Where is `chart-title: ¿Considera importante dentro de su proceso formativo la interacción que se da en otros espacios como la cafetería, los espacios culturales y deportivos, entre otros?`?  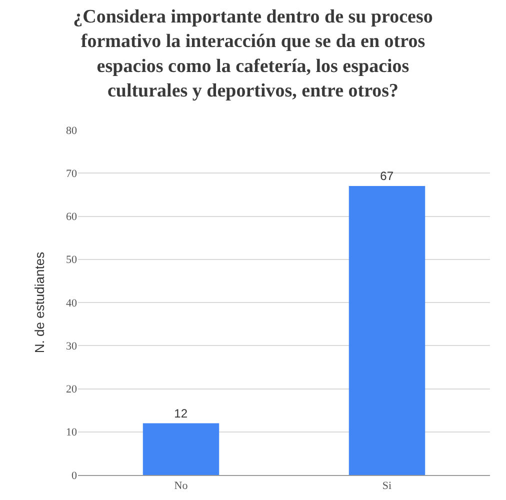 chart-title: ¿Considera importante dentro de su proceso formativo la interacción que se da en otros espacios como la cafetería, los espacios culturales y deportivos, entre otros? is located at coordinates (253, 54).